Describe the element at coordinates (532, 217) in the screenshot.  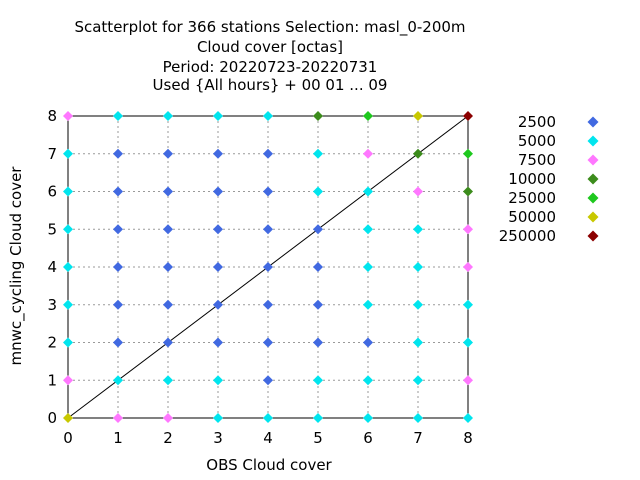
I see `legend-label: 50000` at that location.